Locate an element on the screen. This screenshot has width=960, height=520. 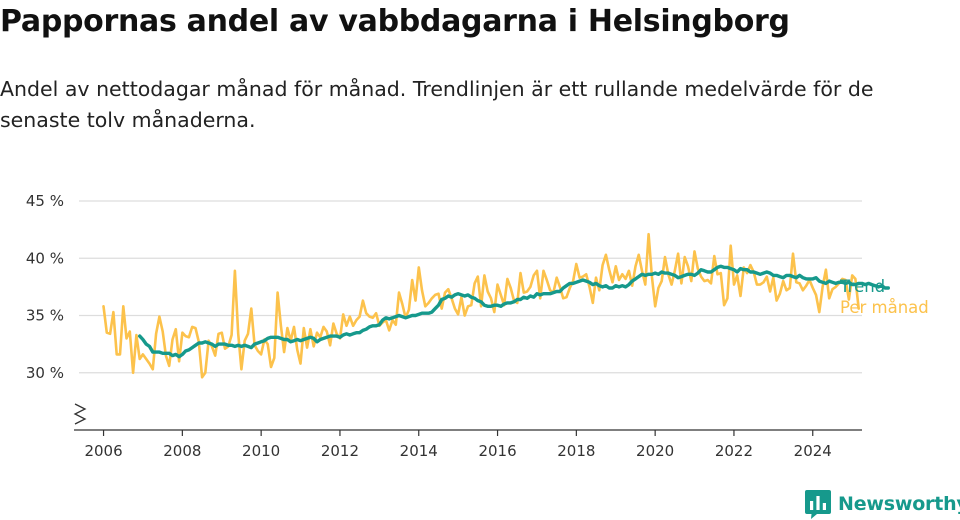
x-tick-label: 2022 is located at coordinates (734, 451).